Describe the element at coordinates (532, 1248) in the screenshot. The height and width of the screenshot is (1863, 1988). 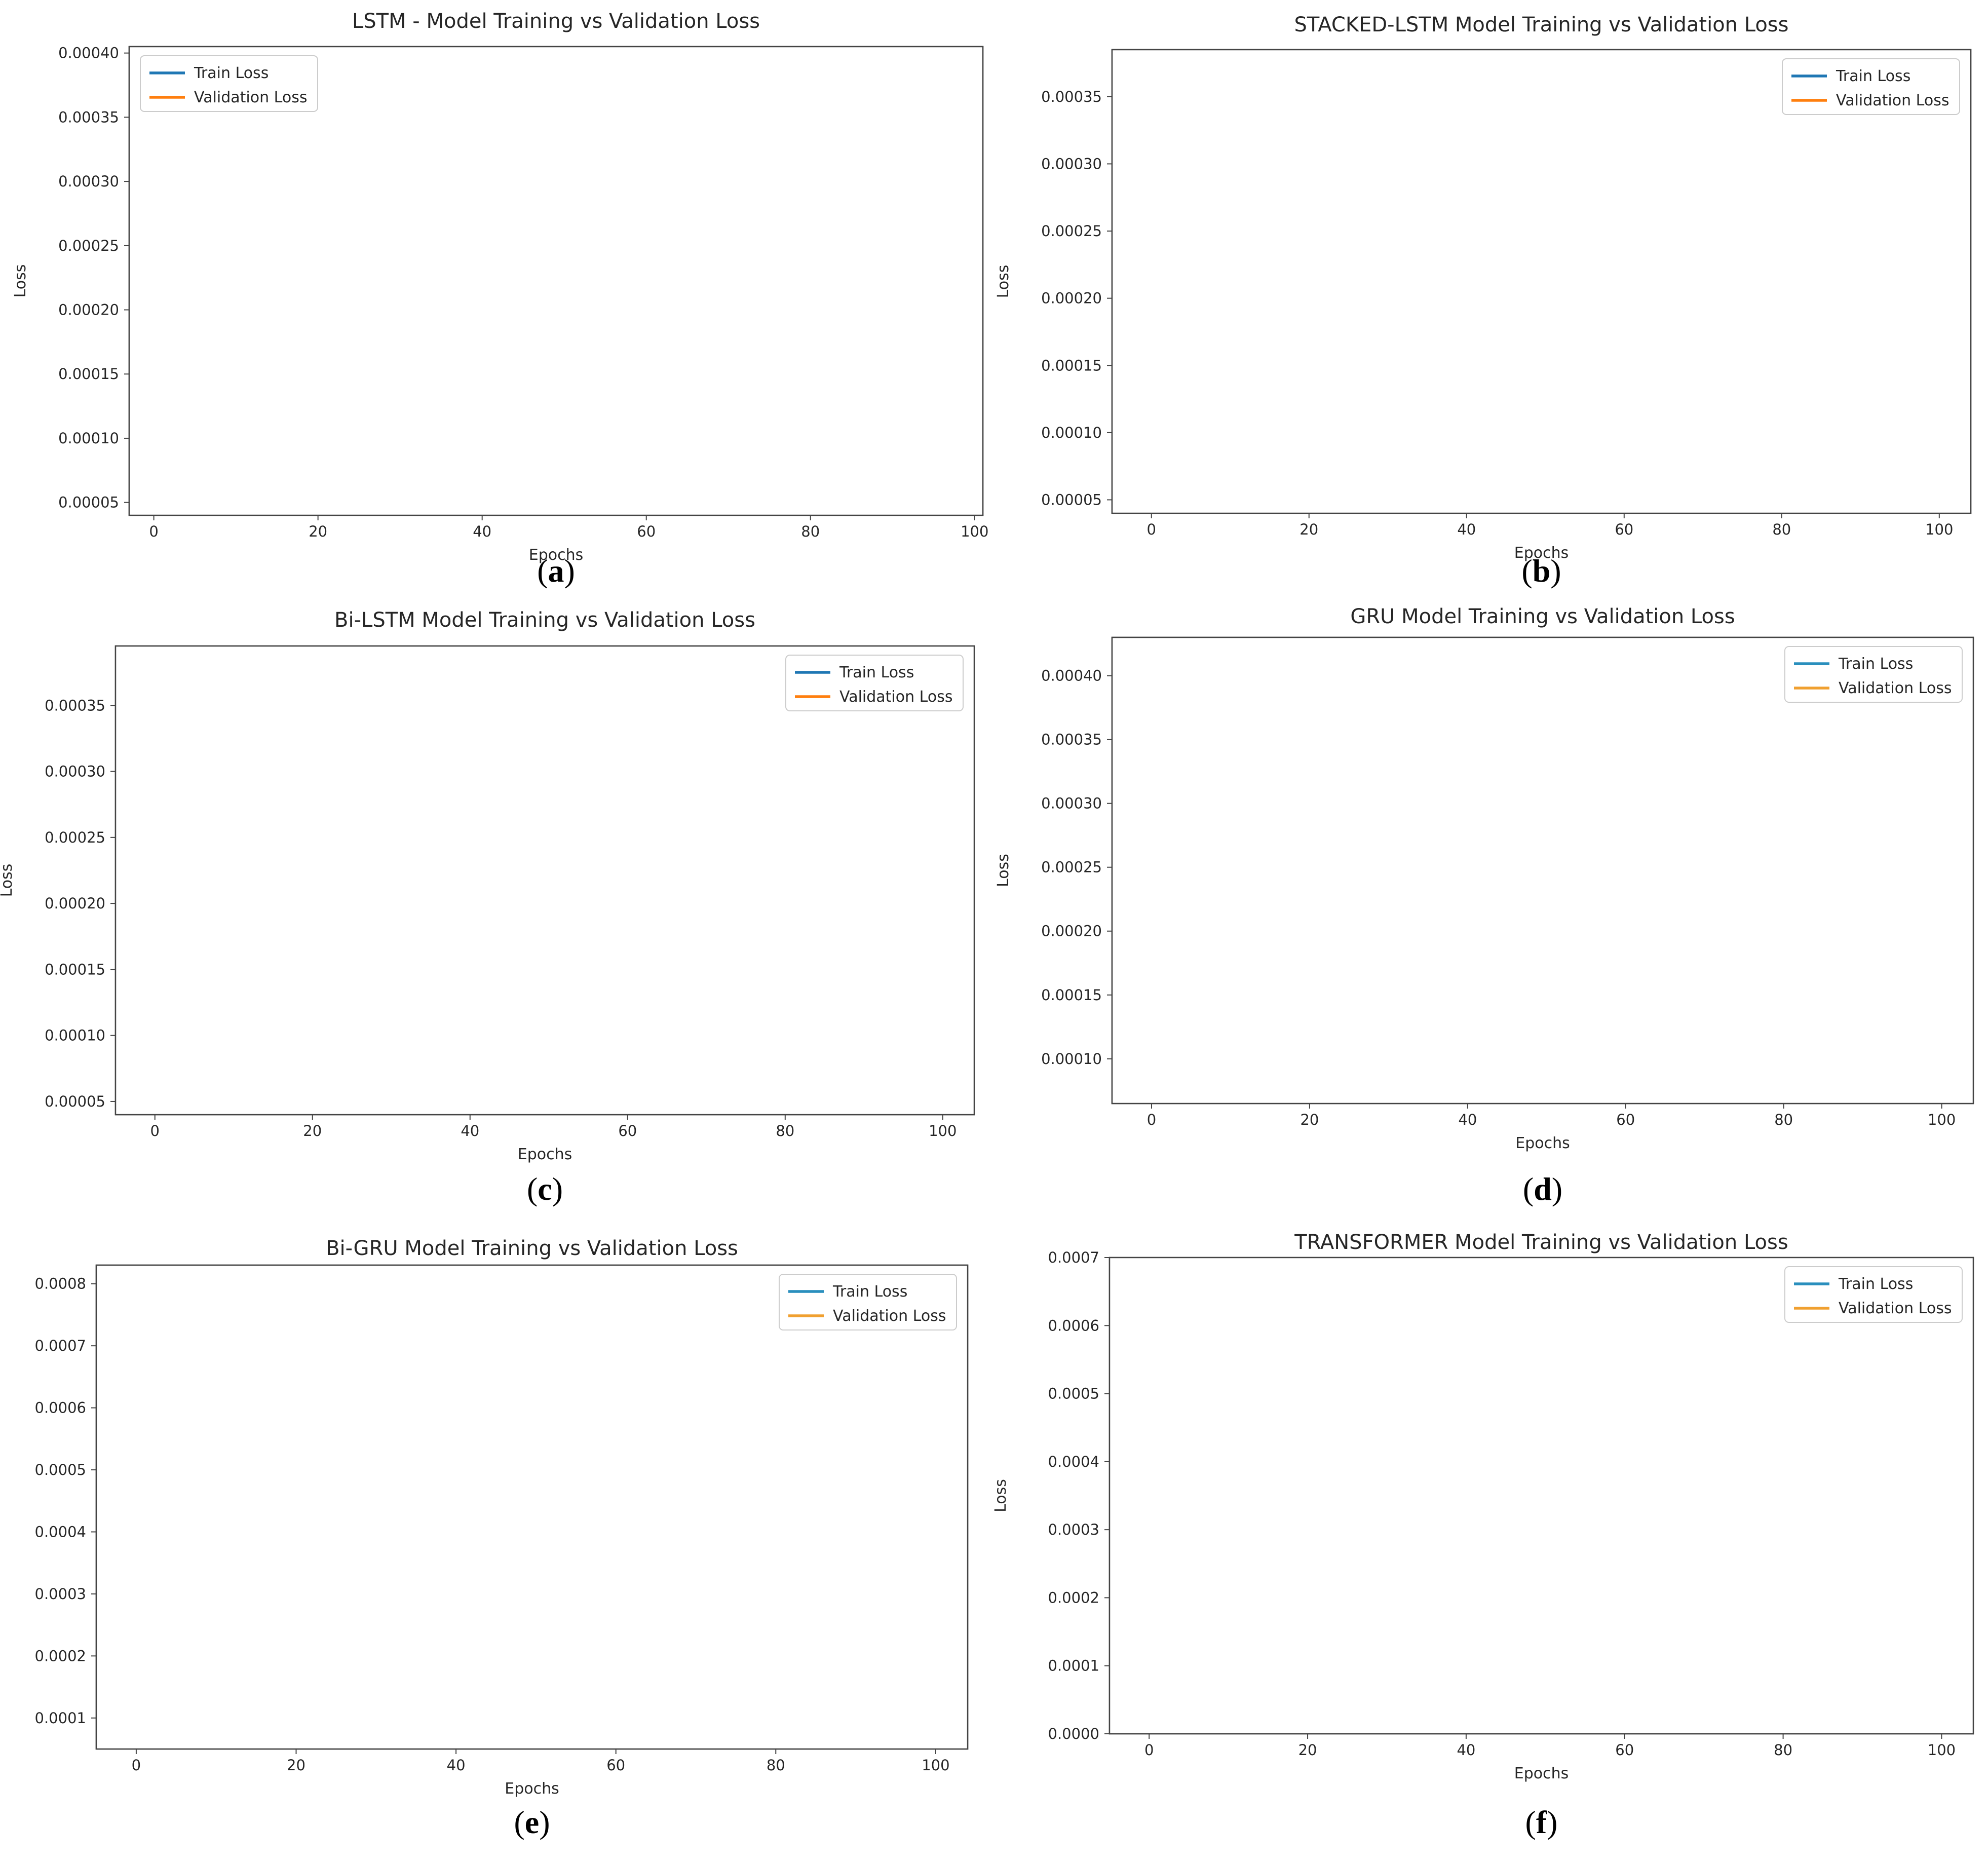
I see `chart-title: Bi-GRU Model Training vs Validation Loss` at that location.